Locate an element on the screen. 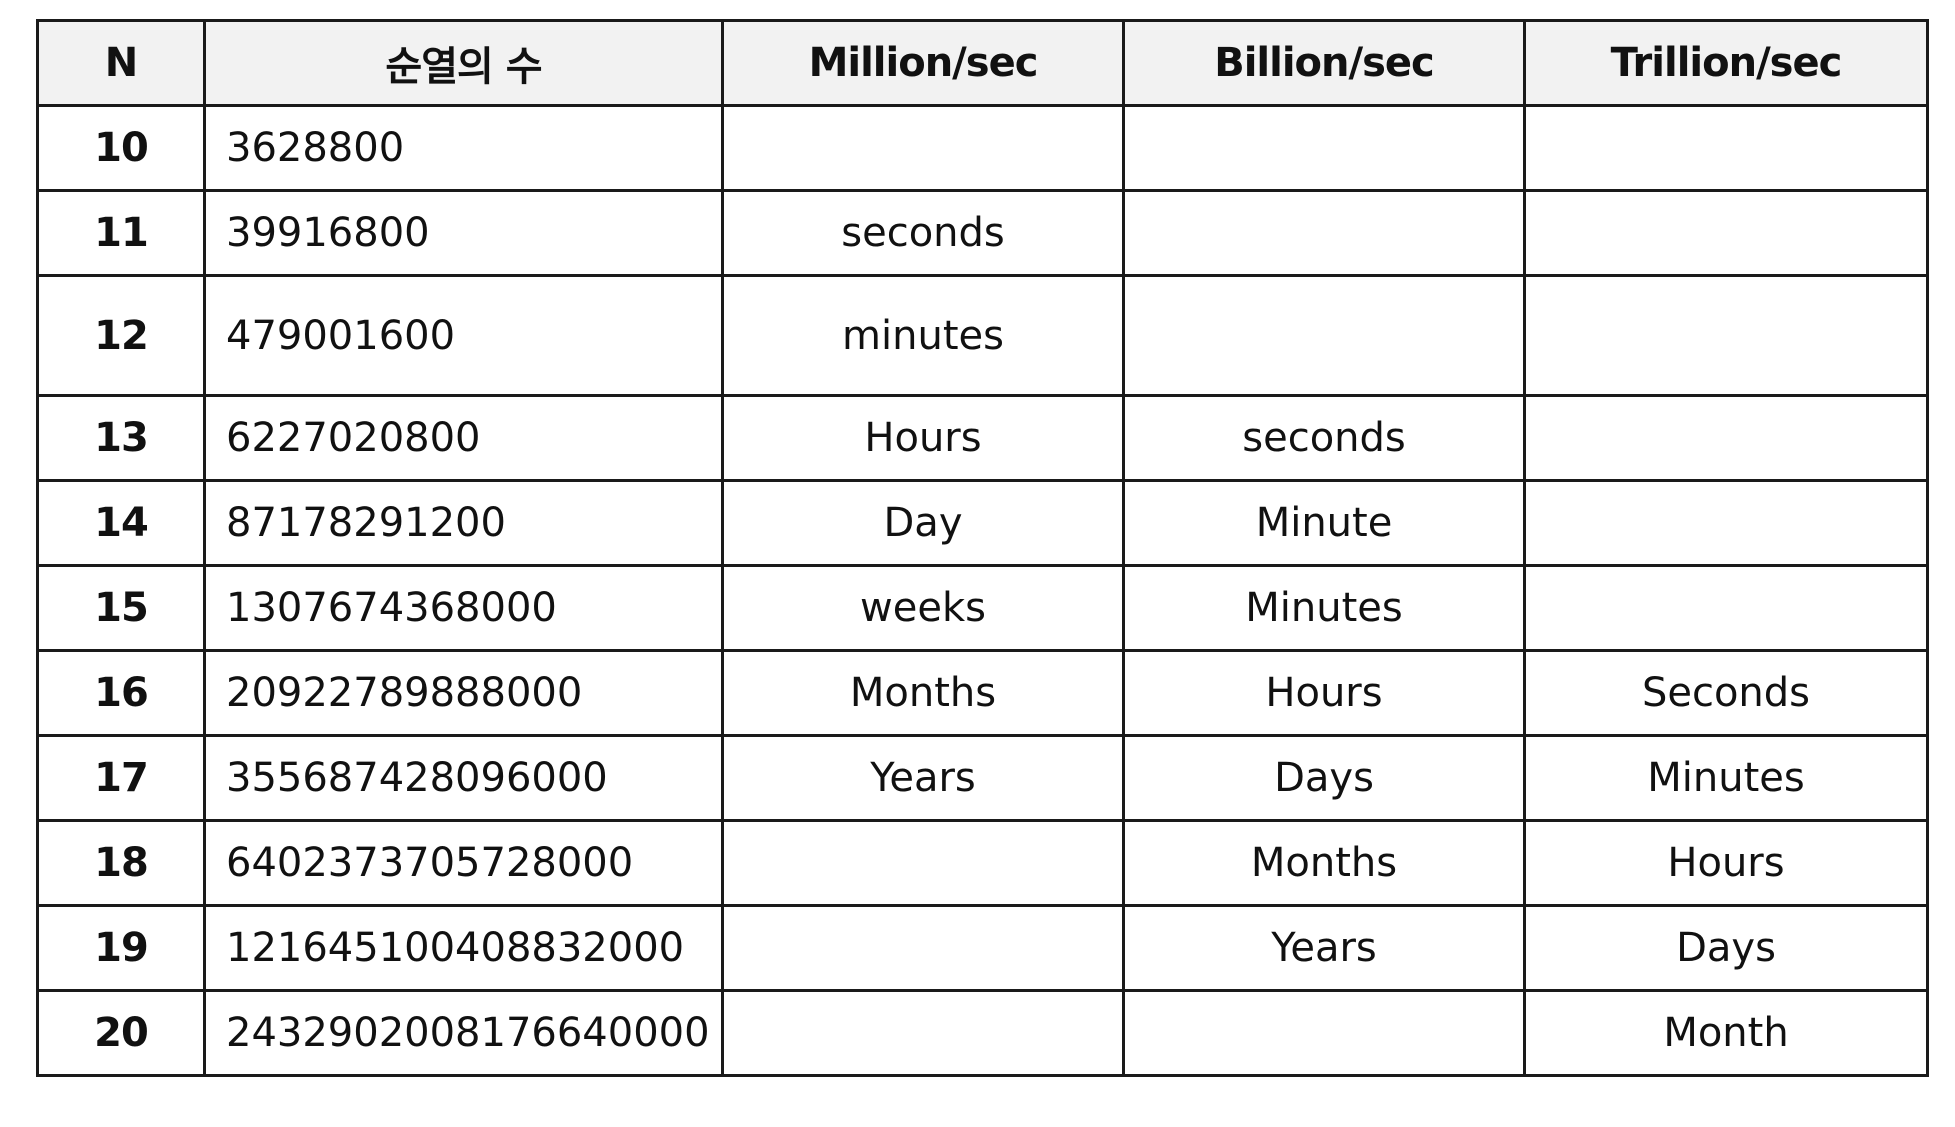  cell-billion-per-sec: Days is located at coordinates (1324, 778).